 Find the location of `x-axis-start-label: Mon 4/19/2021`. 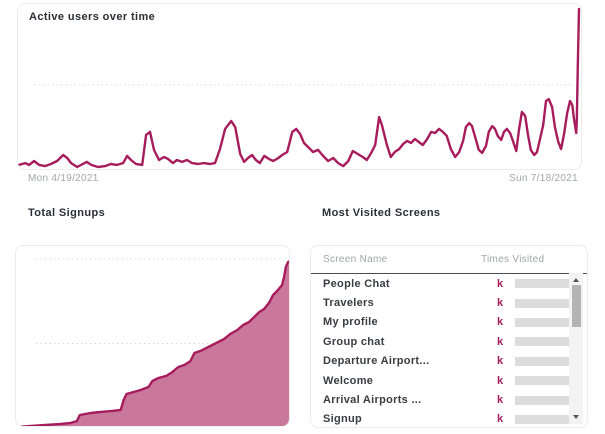

x-axis-start-label: Mon 4/19/2021 is located at coordinates (63, 178).